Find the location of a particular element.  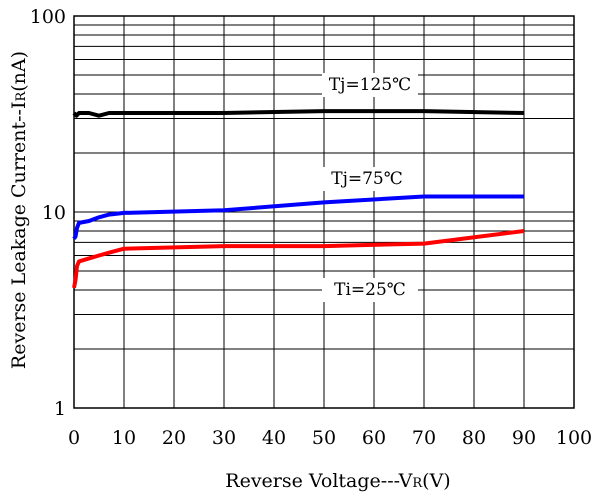

x-tick-label: 10 is located at coordinates (124, 438).